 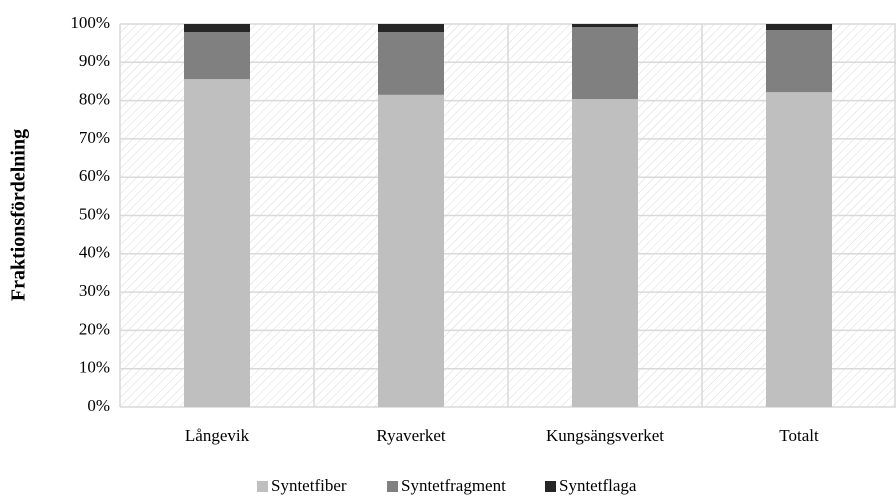 What do you see at coordinates (605, 435) in the screenshot?
I see `x-tick-label: Kungsängsverket` at bounding box center [605, 435].